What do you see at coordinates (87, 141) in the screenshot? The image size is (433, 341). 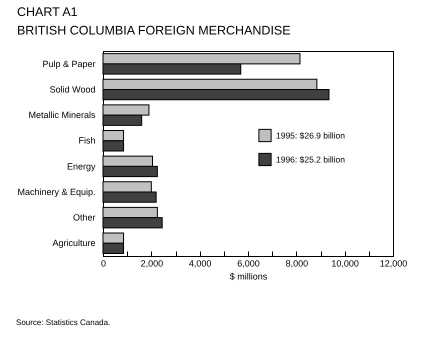 I see `y-tick-label: Fish` at bounding box center [87, 141].